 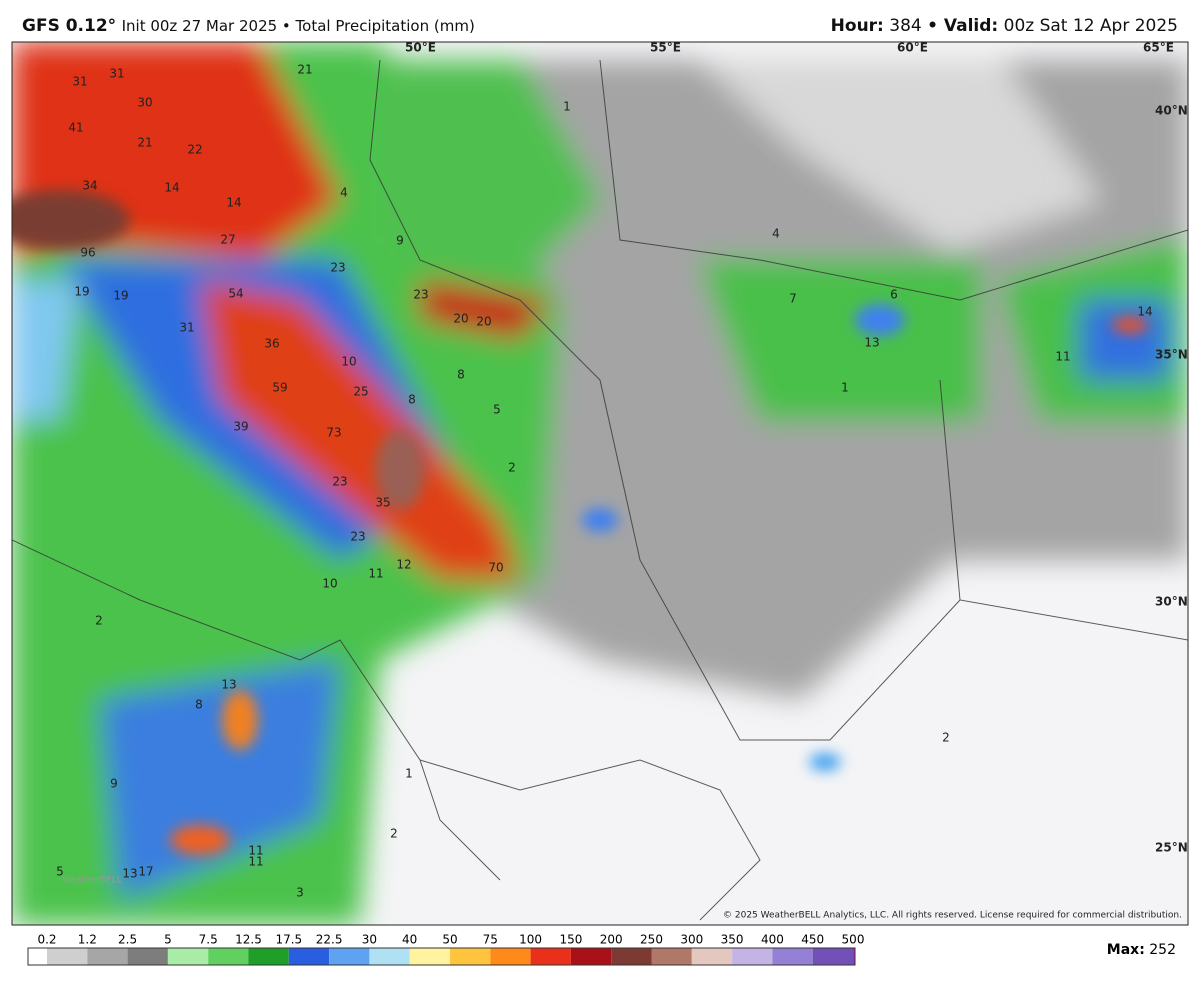 What do you see at coordinates (905, 26) in the screenshot?
I see `hour: 384` at bounding box center [905, 26].